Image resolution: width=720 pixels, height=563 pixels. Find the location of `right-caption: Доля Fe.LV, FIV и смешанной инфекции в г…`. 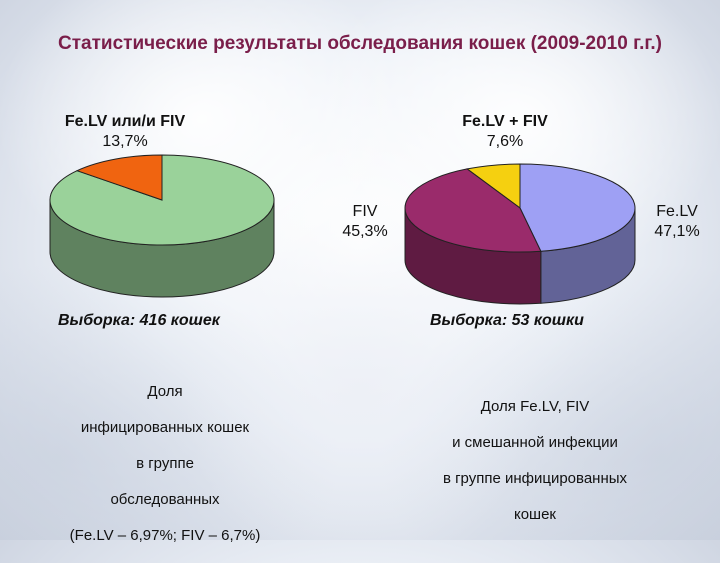

right-caption: Доля Fe.LV, FIV и смешанной инфекции в г… is located at coordinates (535, 461).